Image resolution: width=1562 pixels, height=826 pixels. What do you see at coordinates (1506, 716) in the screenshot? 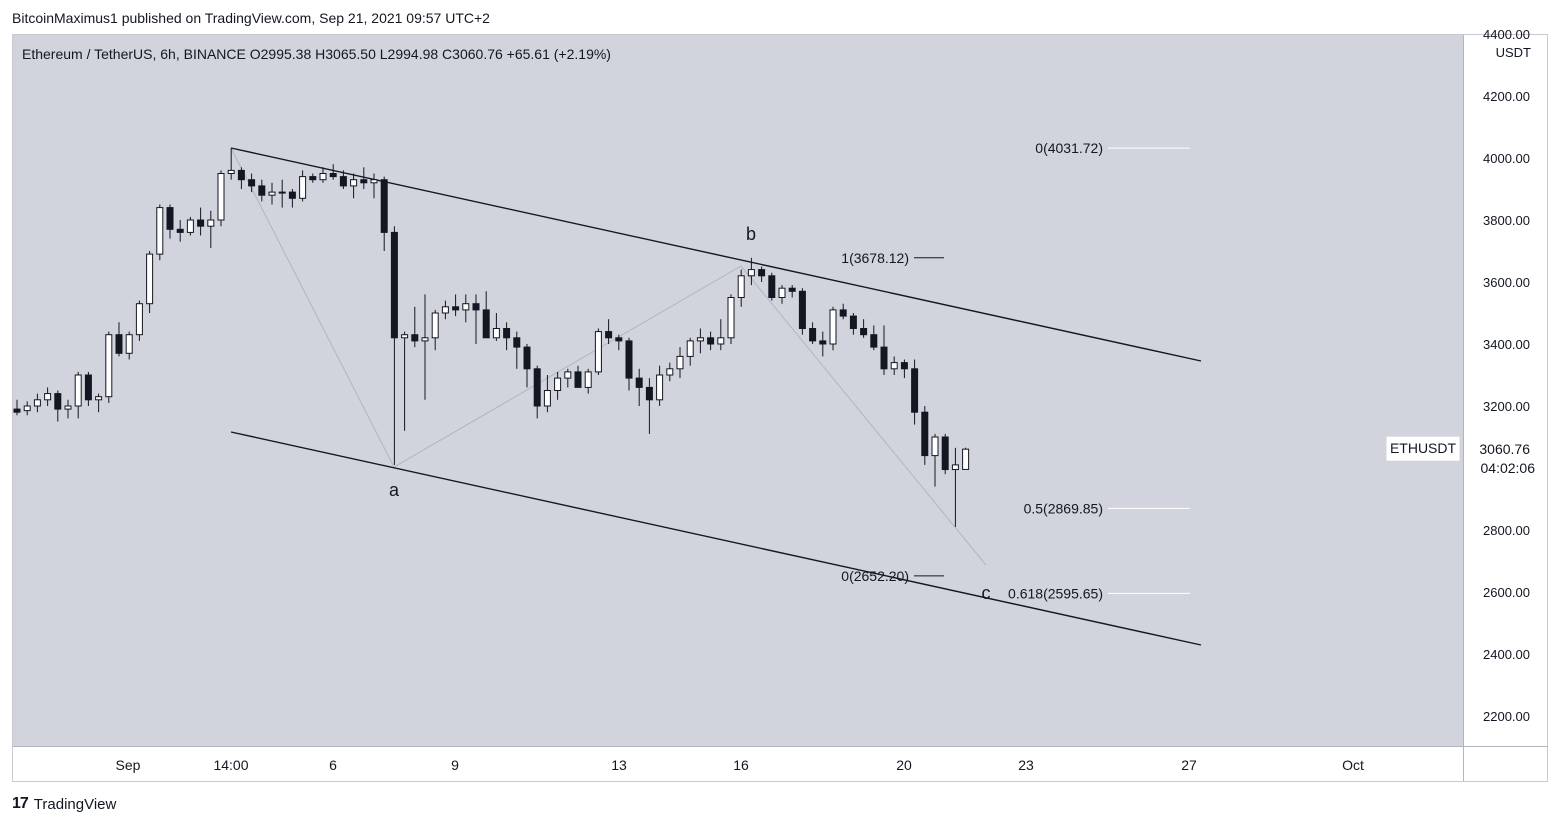
I see `y-tick-label: 2200.00` at bounding box center [1506, 716].